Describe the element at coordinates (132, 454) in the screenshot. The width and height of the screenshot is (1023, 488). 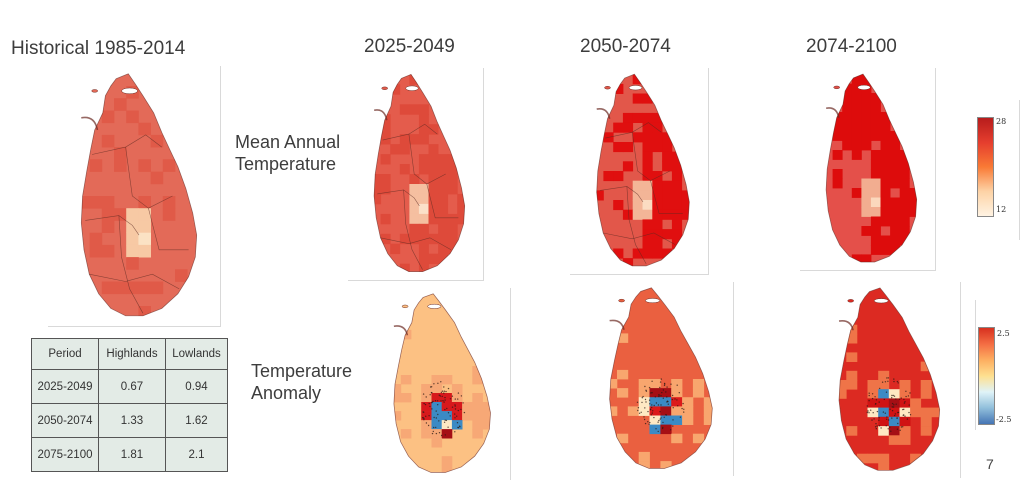
I see `table-cell-highlands: 1.81` at that location.